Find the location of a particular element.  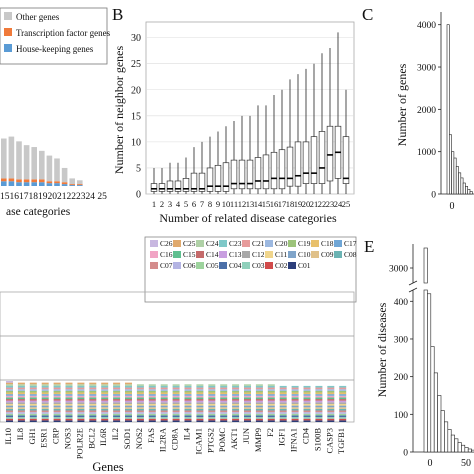

panel-e-label: E is located at coordinates (369, 246).